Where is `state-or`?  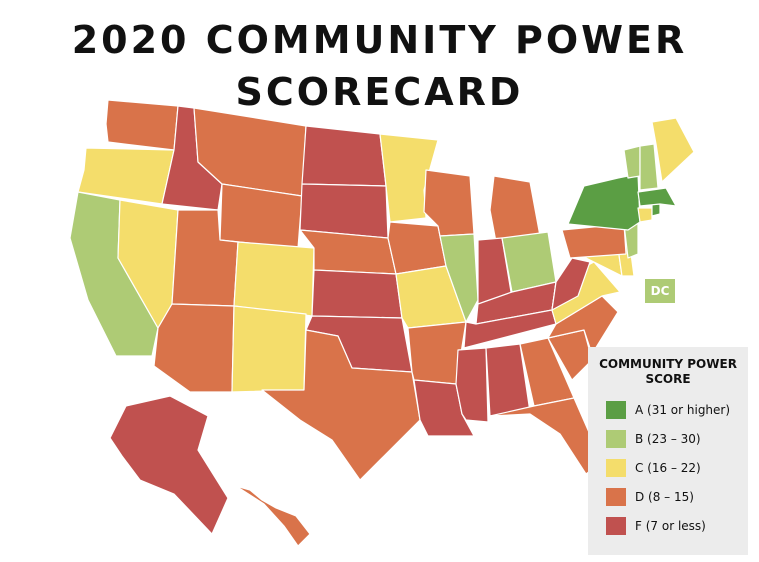 state-or is located at coordinates (126, 176).